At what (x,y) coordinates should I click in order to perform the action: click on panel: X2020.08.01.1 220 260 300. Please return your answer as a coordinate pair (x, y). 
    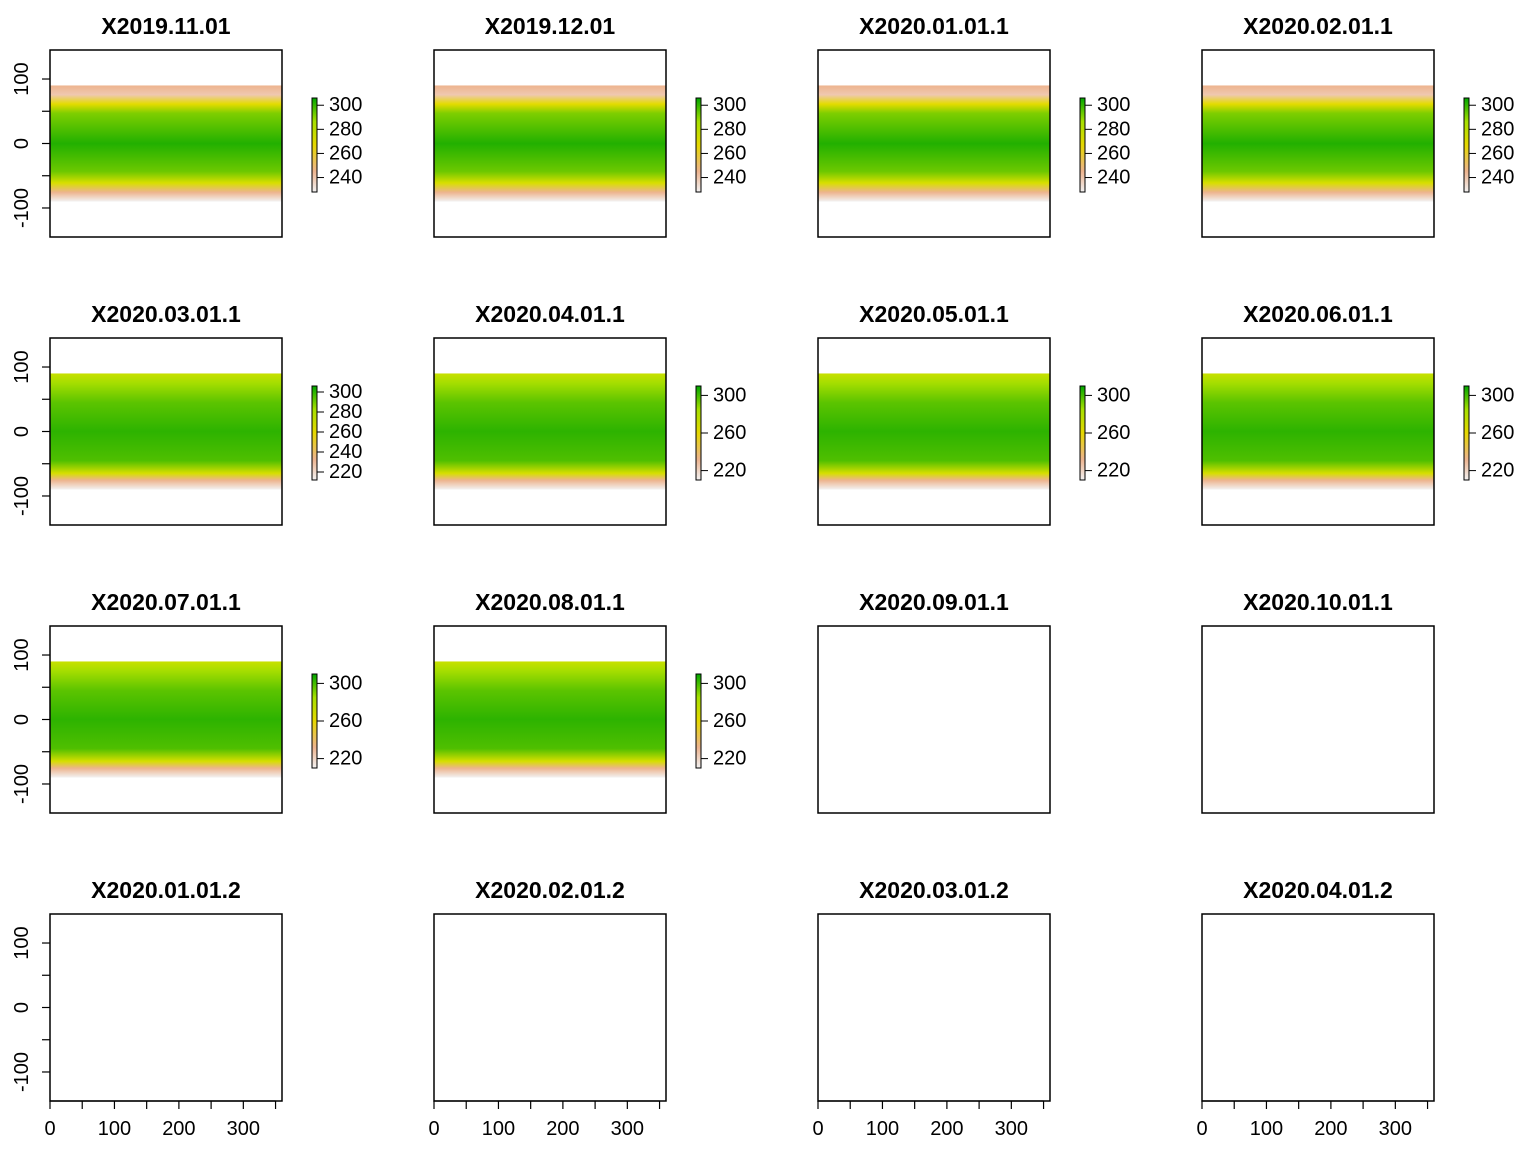
    Looking at the image, I should click on (589, 701).